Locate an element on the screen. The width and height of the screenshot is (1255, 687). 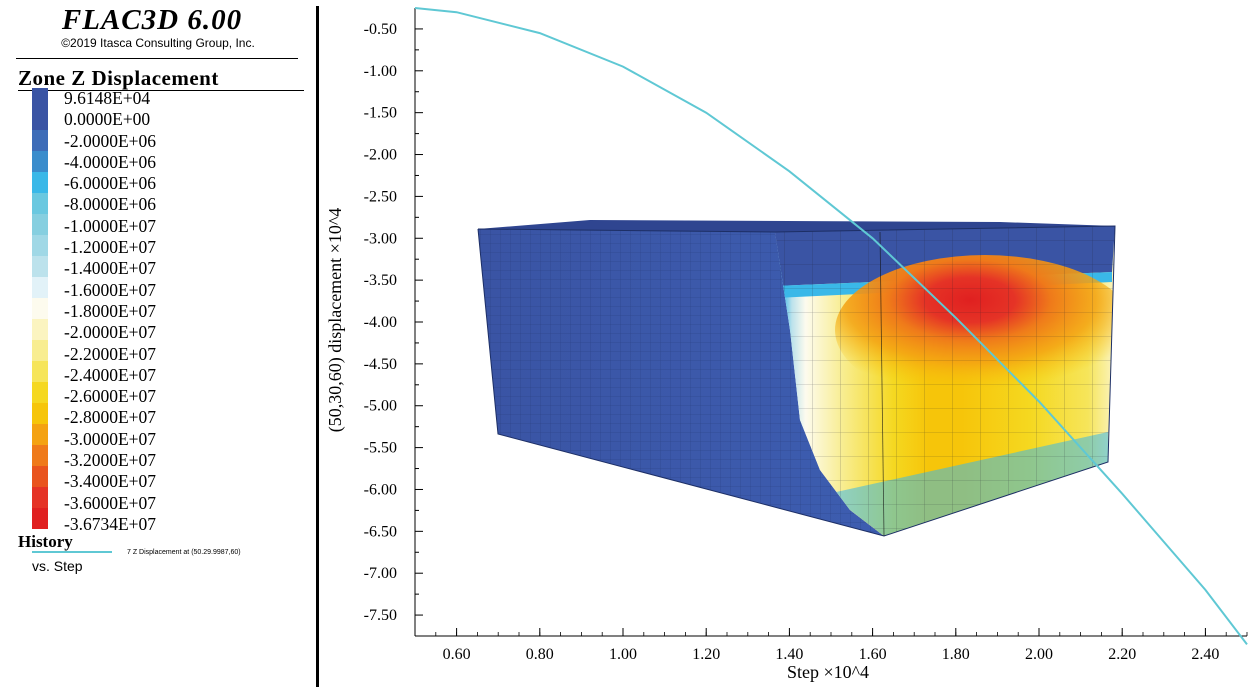
legend-label: -1.4000E+07 is located at coordinates (110, 268).